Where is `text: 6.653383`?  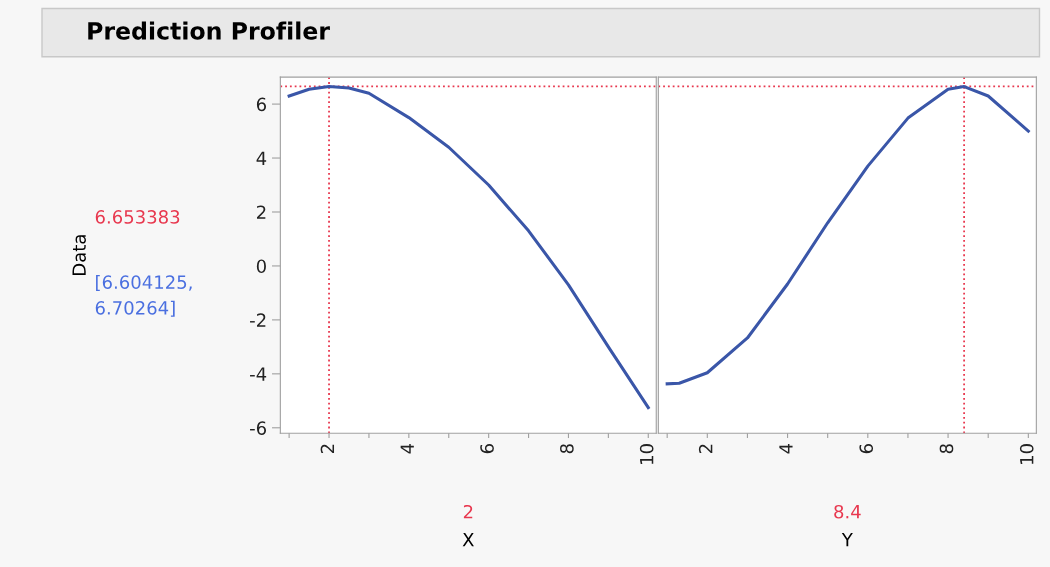 text: 6.653383 is located at coordinates (137, 217).